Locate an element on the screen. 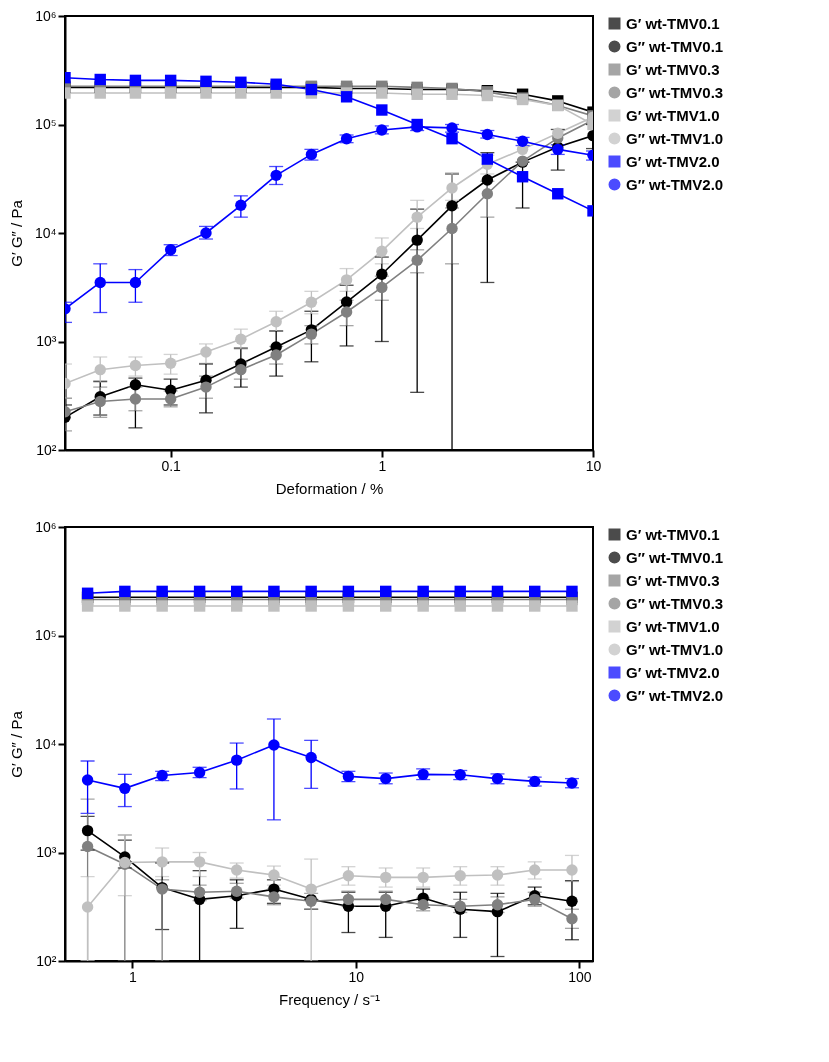 Image resolution: width=829 pixels, height=1062 pixels. x-tick-label: 0.1 is located at coordinates (171, 465).